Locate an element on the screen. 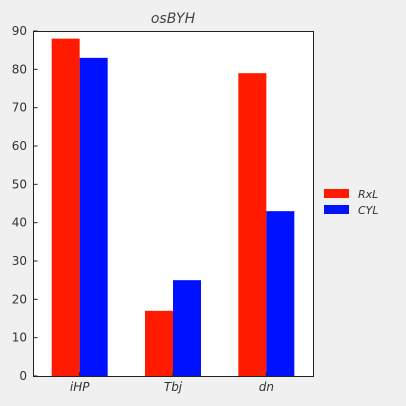 The width and height of the screenshot is (406, 406). legend-label-cyl: CYL is located at coordinates (368, 210).